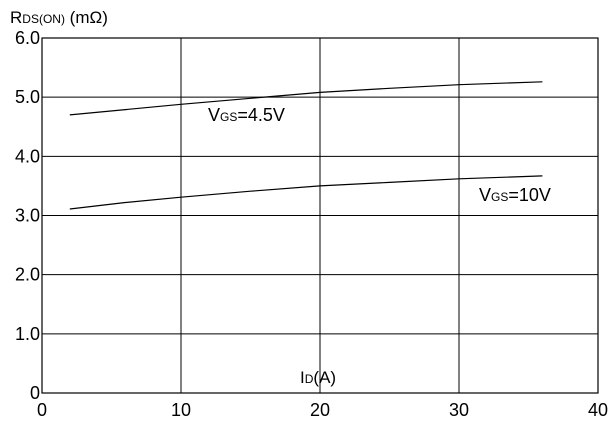  I want to click on x-tick-label: 10, so click(181, 410).